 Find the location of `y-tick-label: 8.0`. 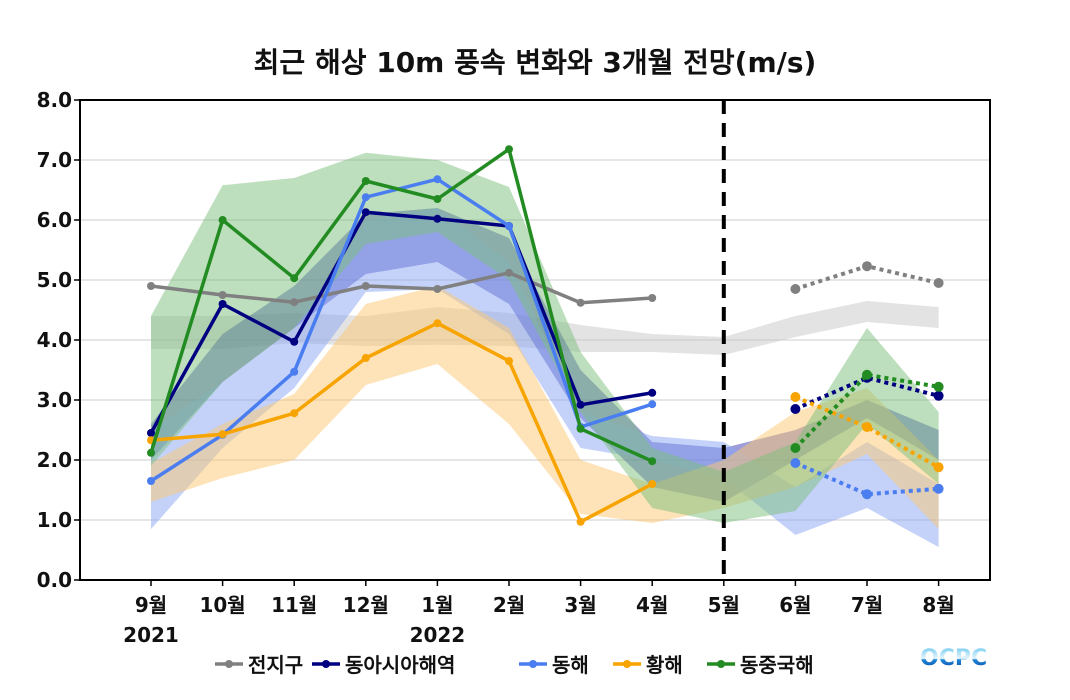

y-tick-label: 8.0 is located at coordinates (54, 100).